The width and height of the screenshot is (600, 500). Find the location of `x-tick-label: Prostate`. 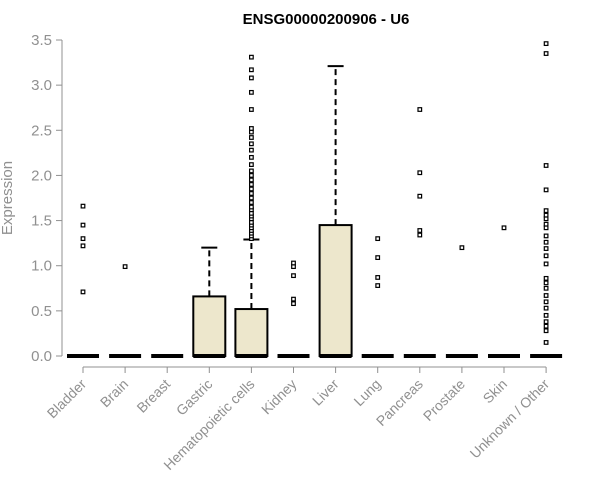

x-tick-label: Prostate is located at coordinates (444, 400).